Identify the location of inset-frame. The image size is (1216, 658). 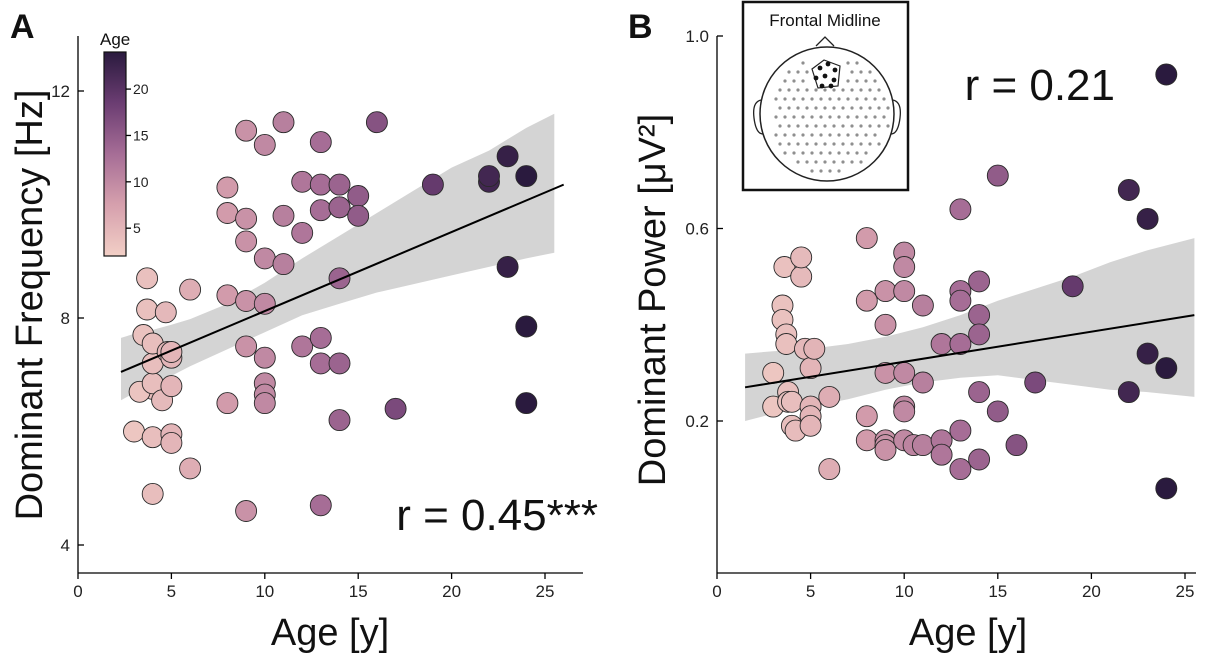
(825, 96).